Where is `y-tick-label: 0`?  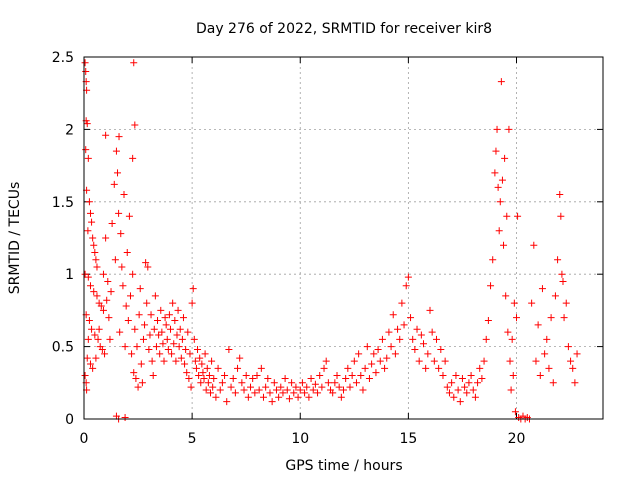
y-tick-label: 0 is located at coordinates (69, 420).